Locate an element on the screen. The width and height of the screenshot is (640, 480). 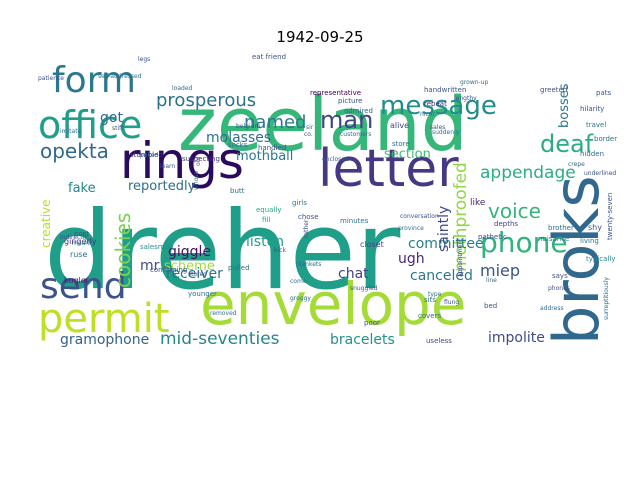
word-gingerly: gingerly is located at coordinates (80, 241).